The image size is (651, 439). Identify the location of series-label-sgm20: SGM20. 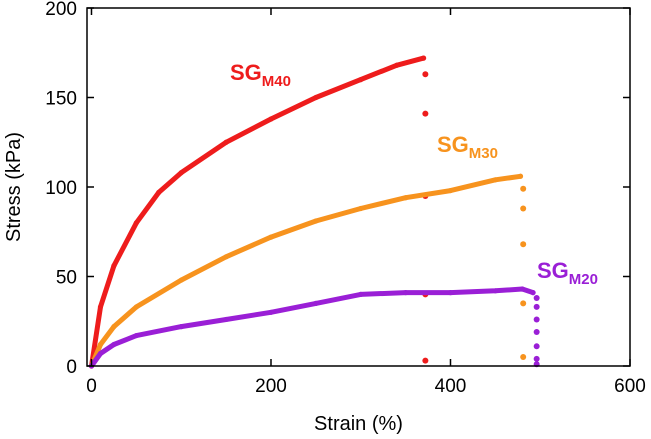
(567, 273).